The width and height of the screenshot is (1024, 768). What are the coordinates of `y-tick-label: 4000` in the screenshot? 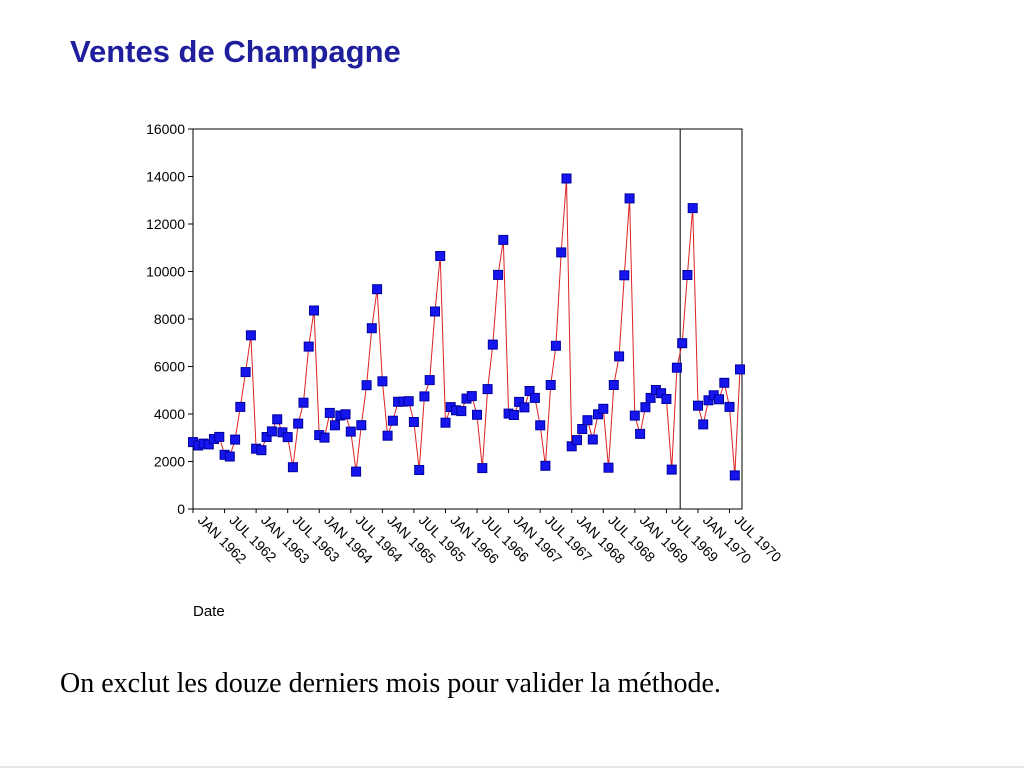 It's located at (169, 414).